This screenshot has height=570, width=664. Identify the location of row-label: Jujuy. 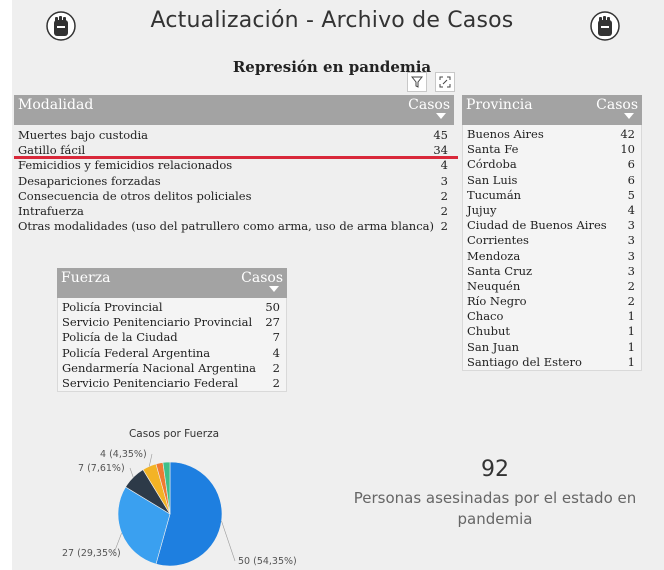
(482, 209).